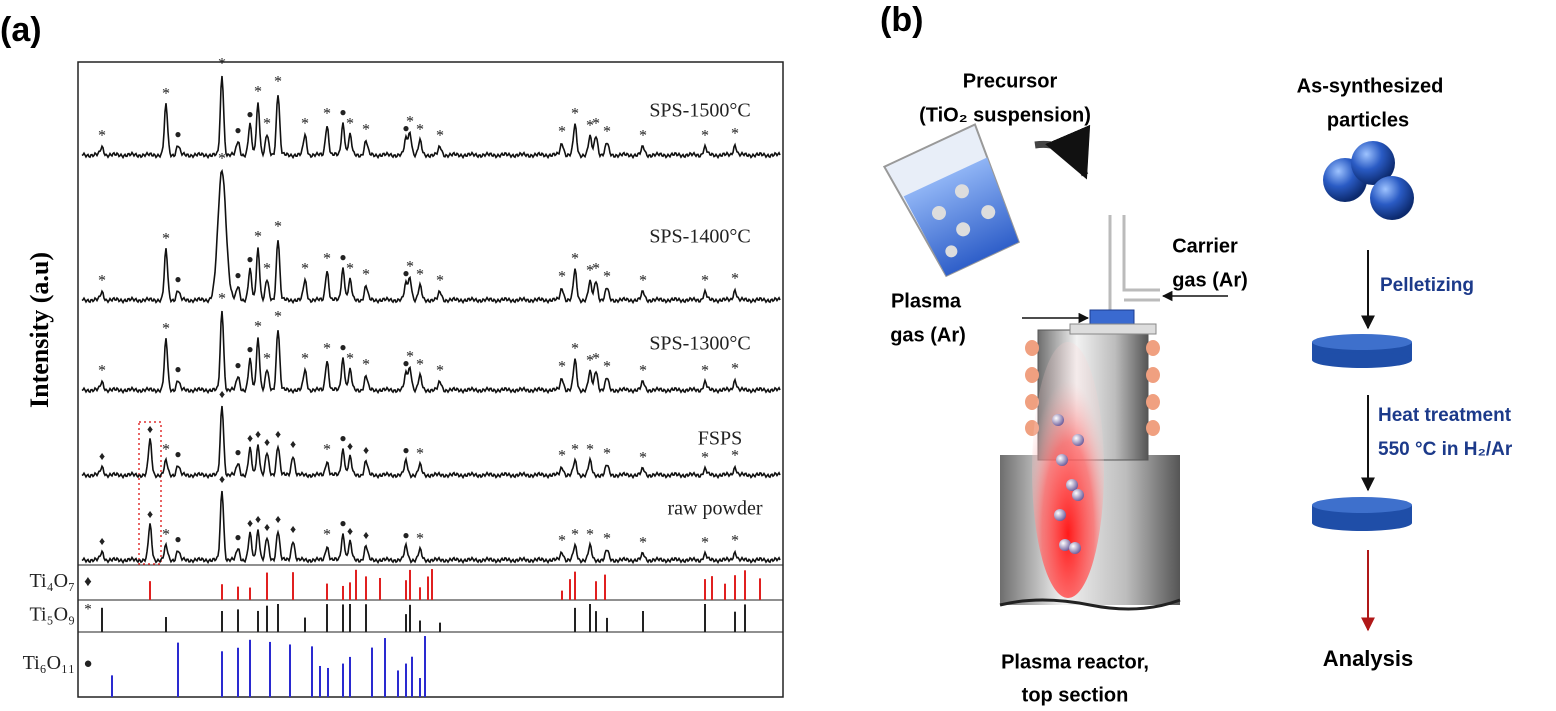  What do you see at coordinates (951, 200) in the screenshot?
I see `beaker` at bounding box center [951, 200].